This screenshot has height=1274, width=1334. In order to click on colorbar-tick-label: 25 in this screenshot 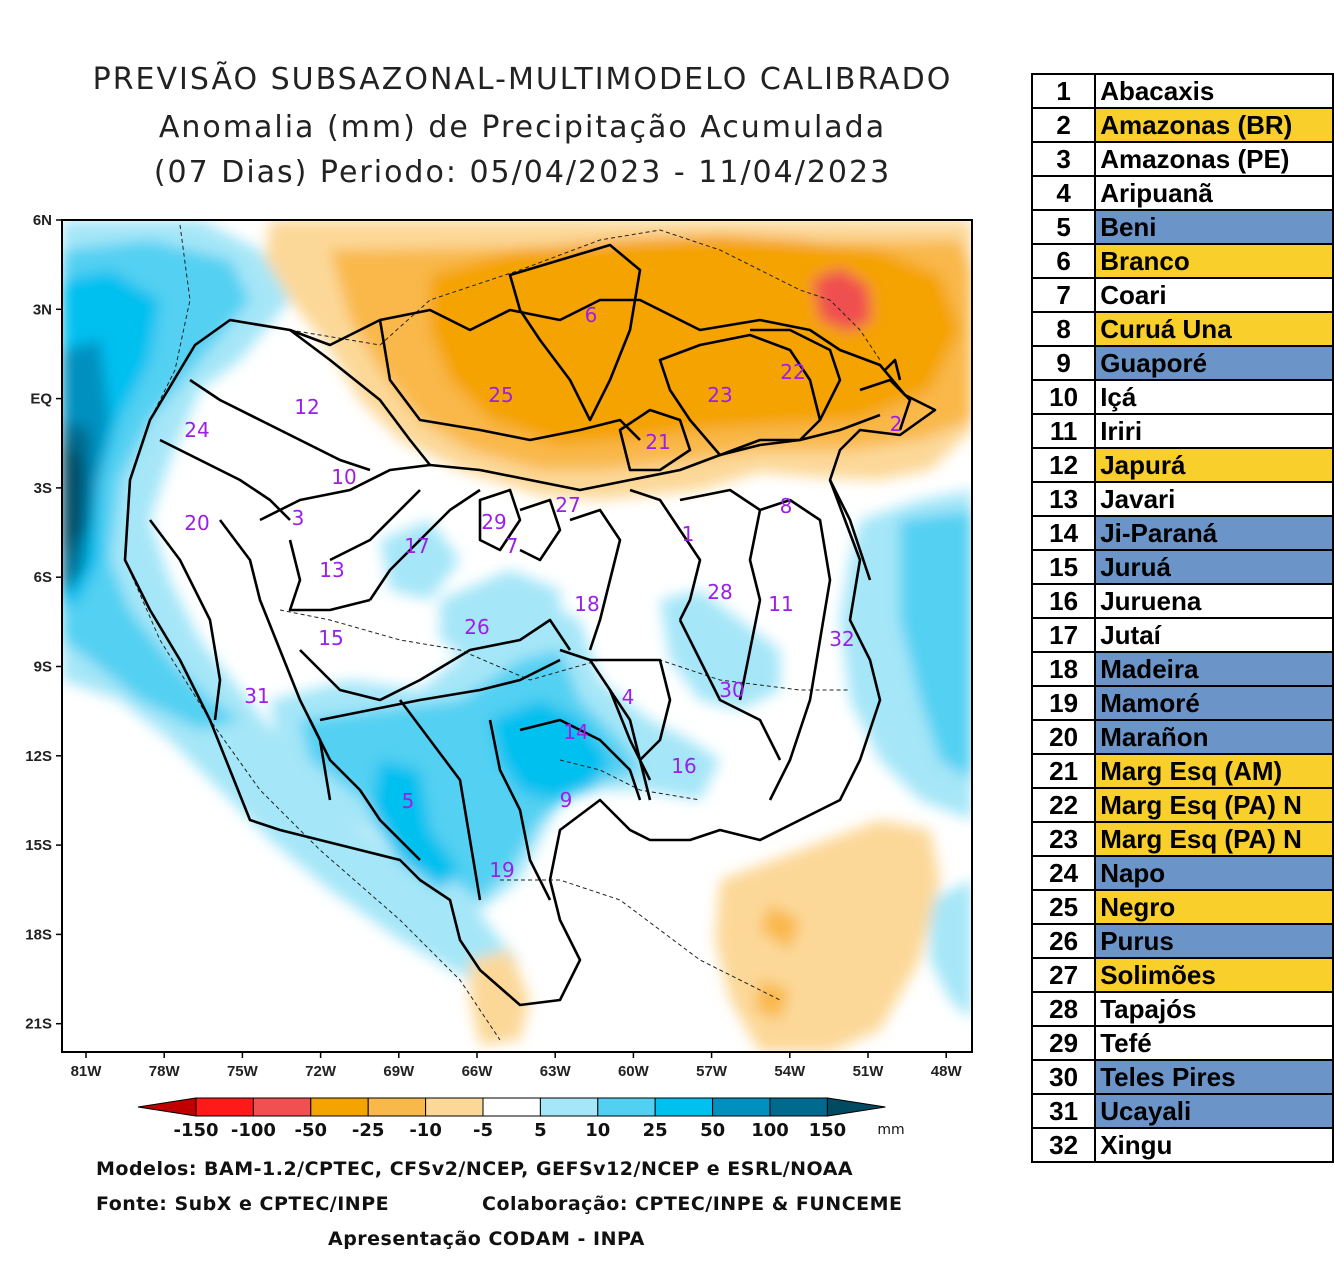, I will do `click(655, 1130)`.